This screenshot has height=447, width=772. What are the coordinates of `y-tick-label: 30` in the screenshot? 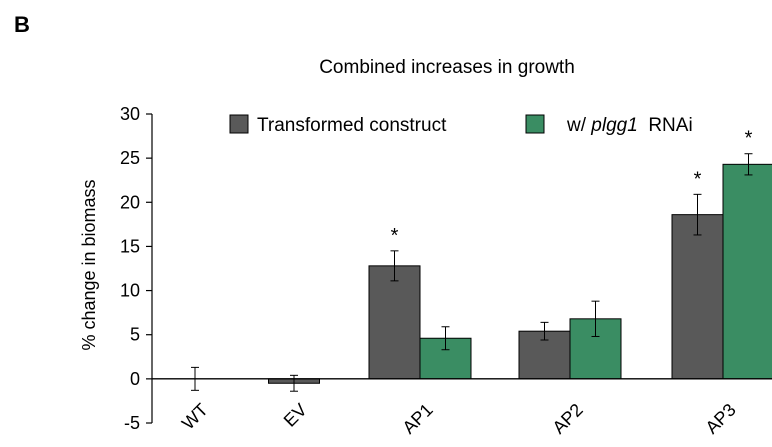 It's located at (130, 114).